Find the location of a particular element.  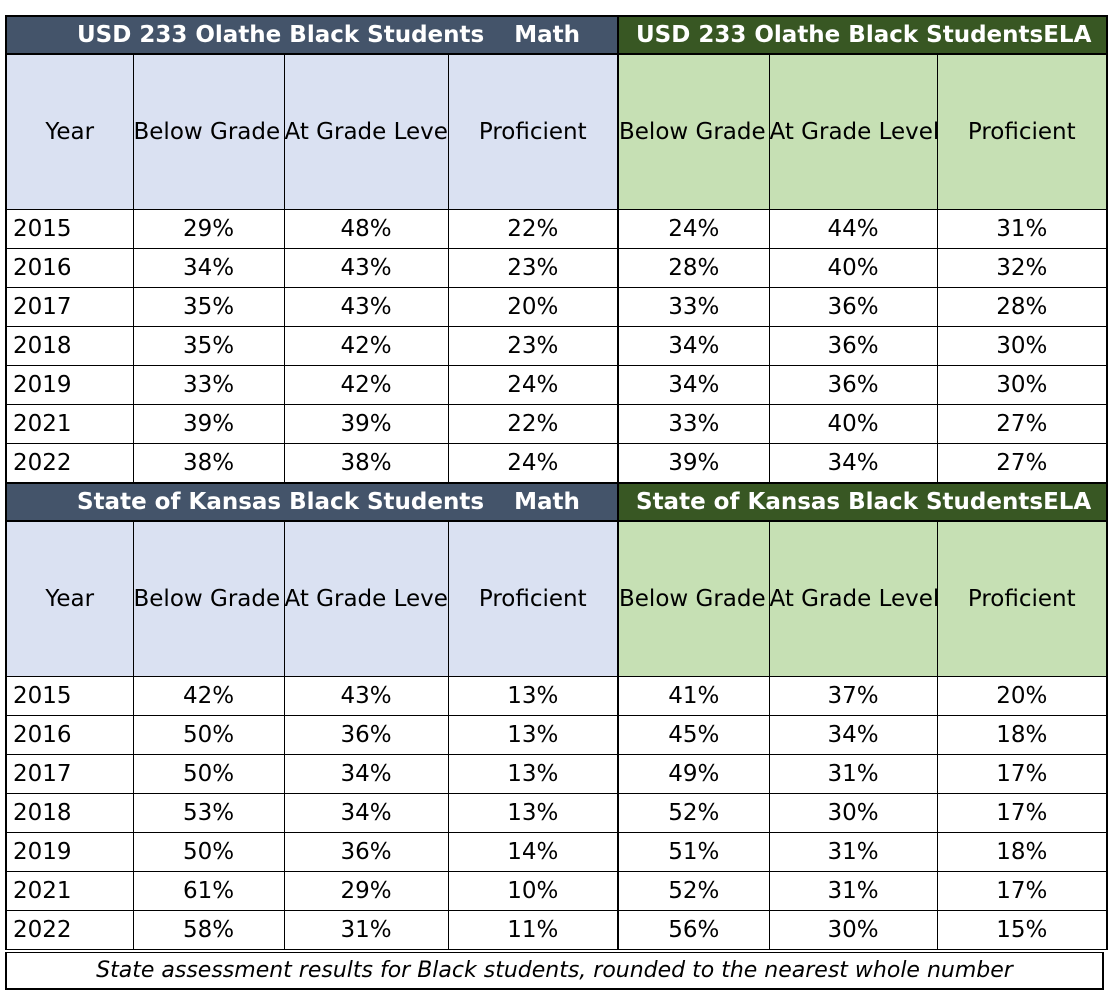

percent-cell: 14% is located at coordinates (533, 852).